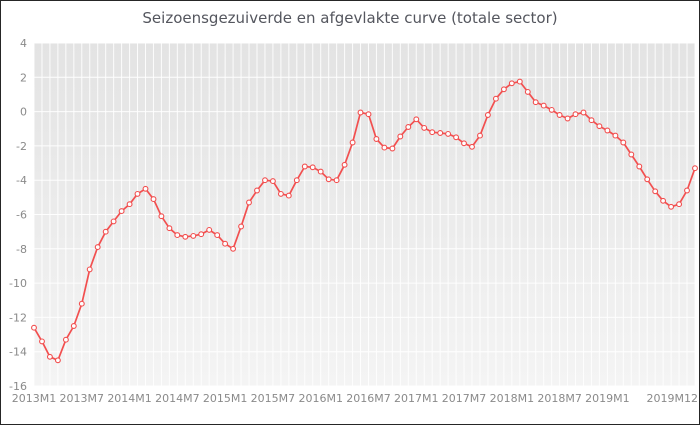  What do you see at coordinates (177, 398) in the screenshot?
I see `x-axis-tick-label: 2014M7` at bounding box center [177, 398].